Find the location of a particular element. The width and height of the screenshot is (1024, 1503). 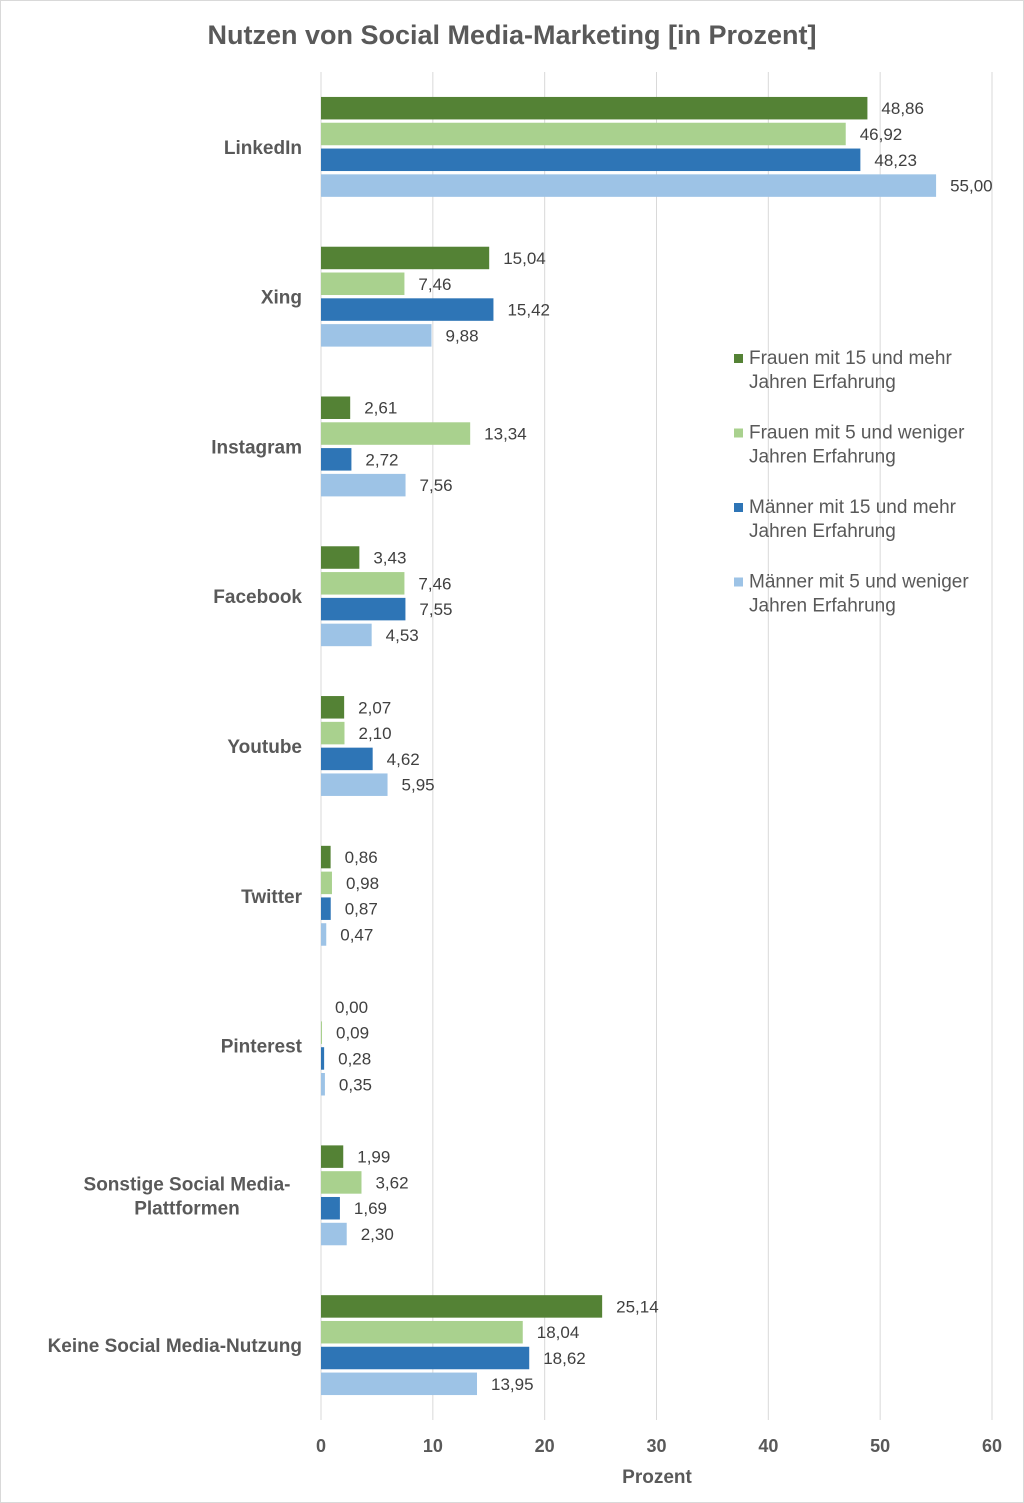

x-tick-label: 0 is located at coordinates (321, 1446).